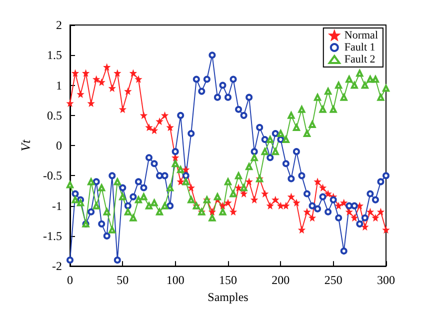  Describe the element at coordinates (122, 280) in the screenshot. I see `x-tick-label: 50` at that location.